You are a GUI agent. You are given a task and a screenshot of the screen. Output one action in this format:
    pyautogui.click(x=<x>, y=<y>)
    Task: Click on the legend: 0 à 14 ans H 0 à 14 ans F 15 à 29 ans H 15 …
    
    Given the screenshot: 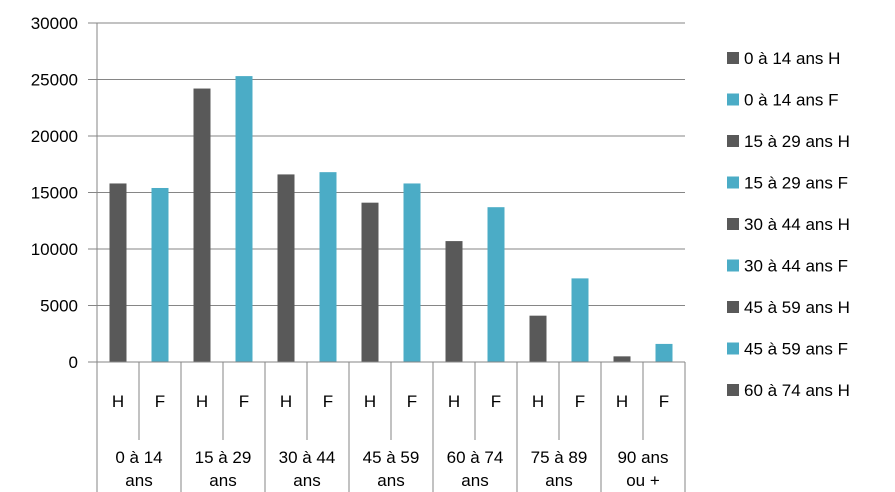 What is the action you would take?
    pyautogui.click(x=788, y=224)
    